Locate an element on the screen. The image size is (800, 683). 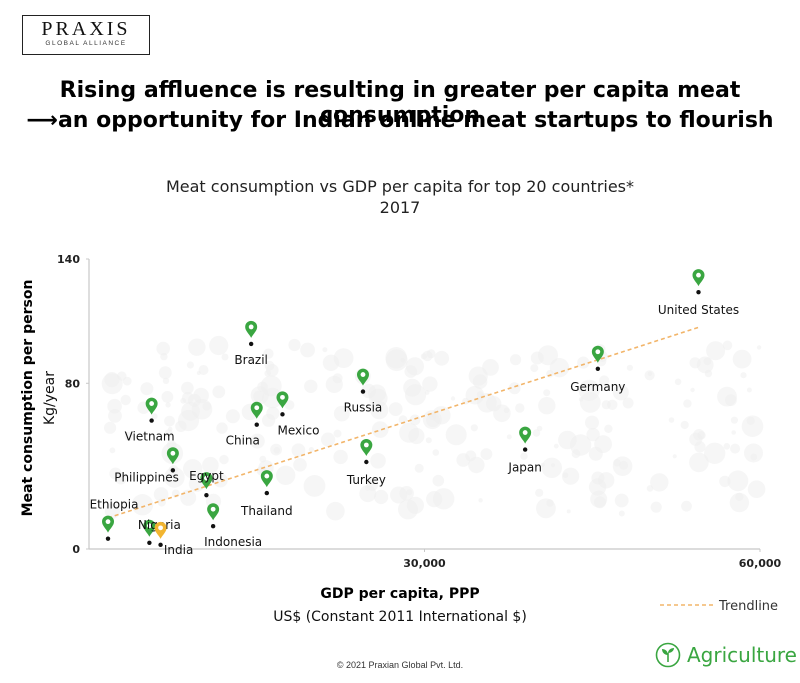
point-label: Germany is located at coordinates (597, 387).